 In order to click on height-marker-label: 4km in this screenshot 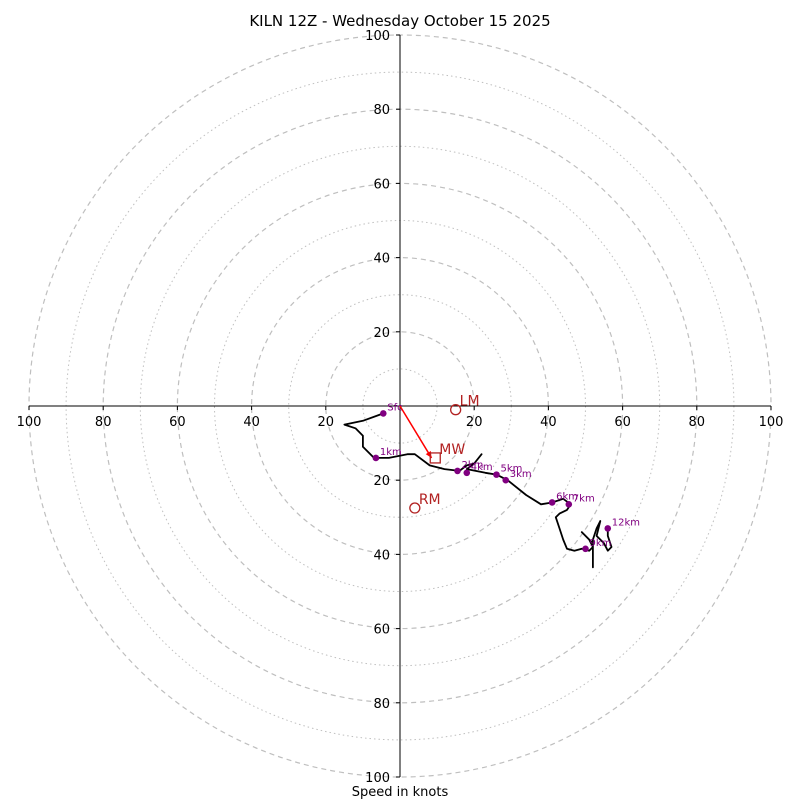, I will do `click(482, 467)`.